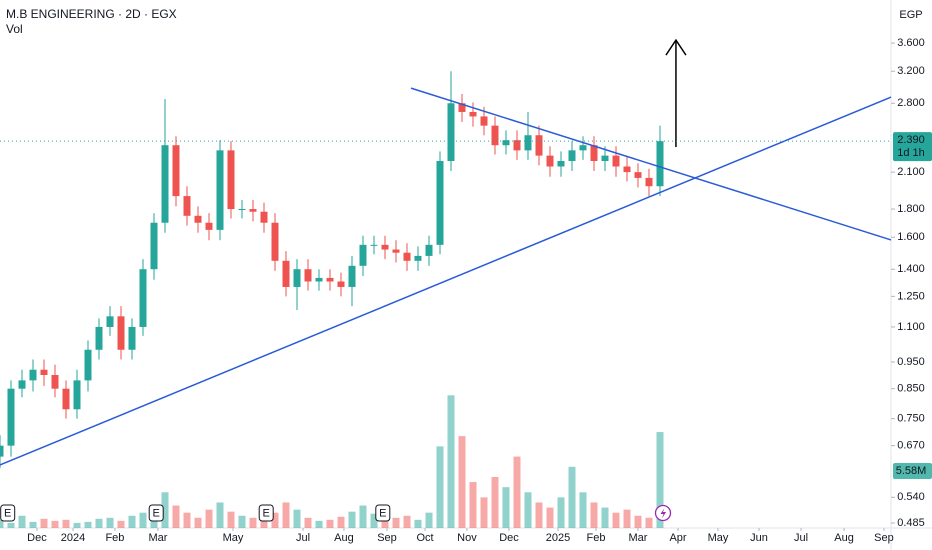 The image size is (932, 550). Describe the element at coordinates (911, 153) in the screenshot. I see `countdown: 1d 1h` at that location.